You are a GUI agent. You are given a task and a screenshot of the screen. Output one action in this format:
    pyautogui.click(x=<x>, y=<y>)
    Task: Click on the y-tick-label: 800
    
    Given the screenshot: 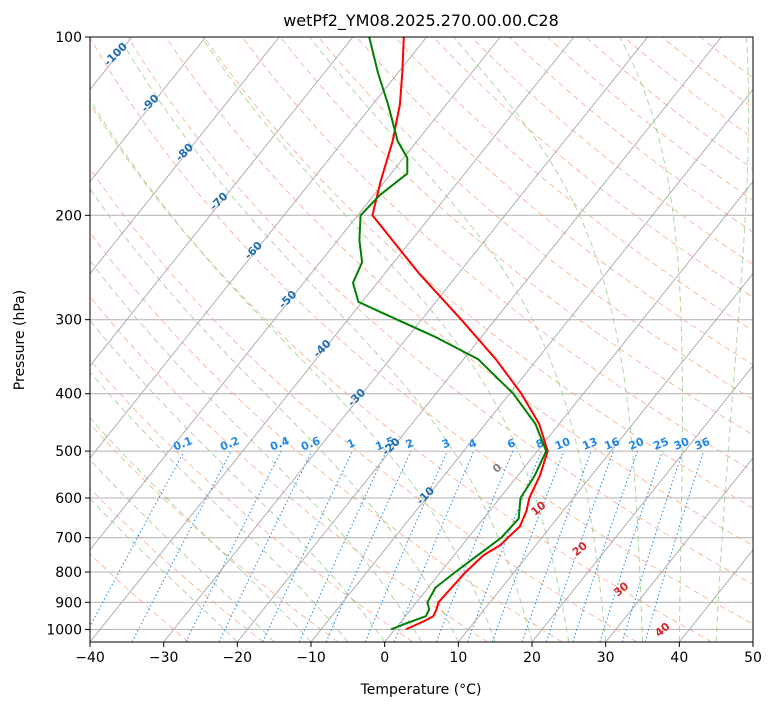 What is the action you would take?
    pyautogui.click(x=68, y=573)
    